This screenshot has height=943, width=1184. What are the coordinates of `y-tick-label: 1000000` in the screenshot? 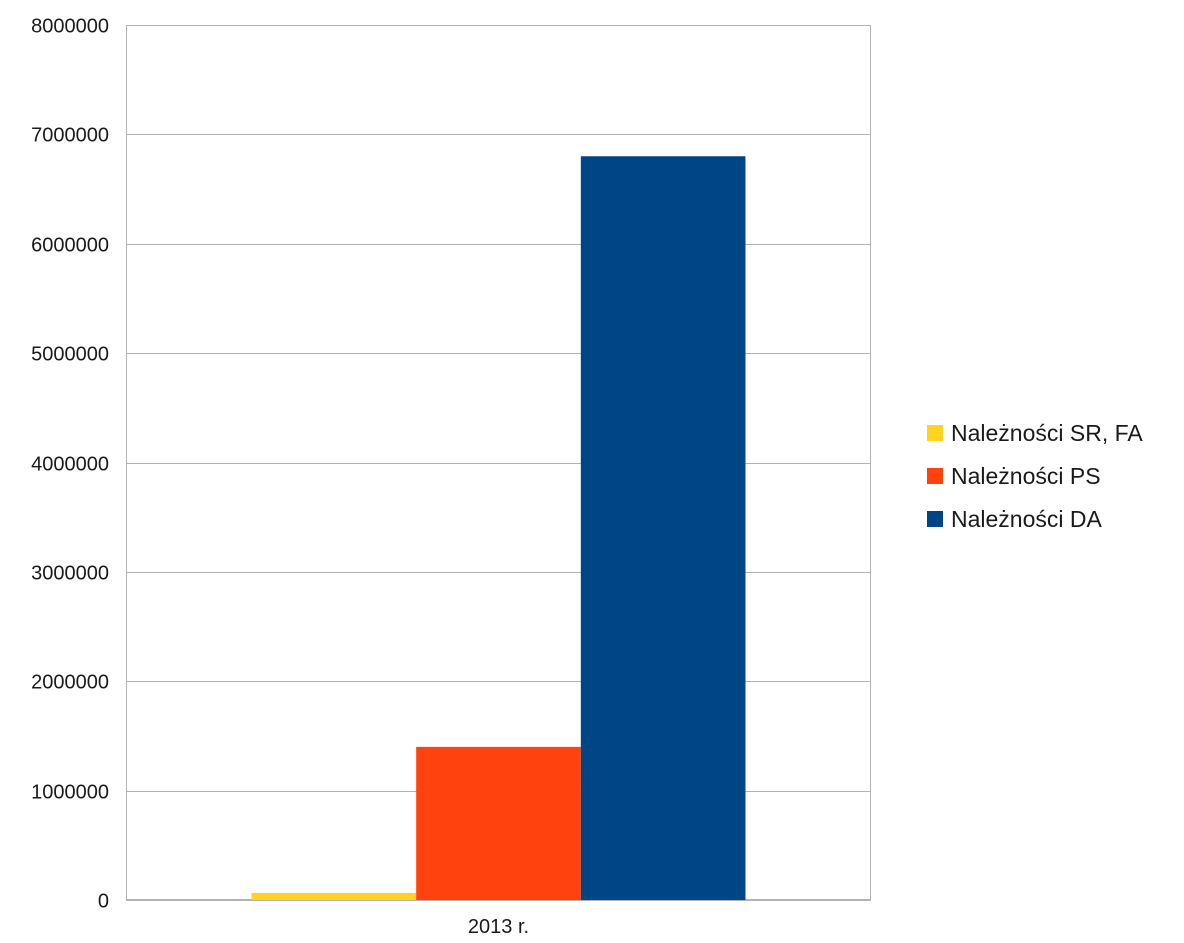 It's located at (70, 793).